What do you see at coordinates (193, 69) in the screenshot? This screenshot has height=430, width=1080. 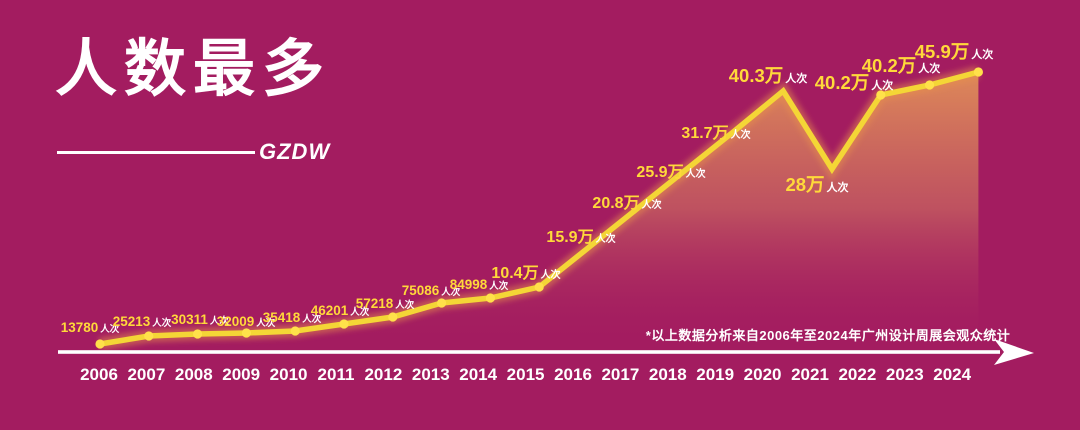 I see `page-title: 人数最多` at bounding box center [193, 69].